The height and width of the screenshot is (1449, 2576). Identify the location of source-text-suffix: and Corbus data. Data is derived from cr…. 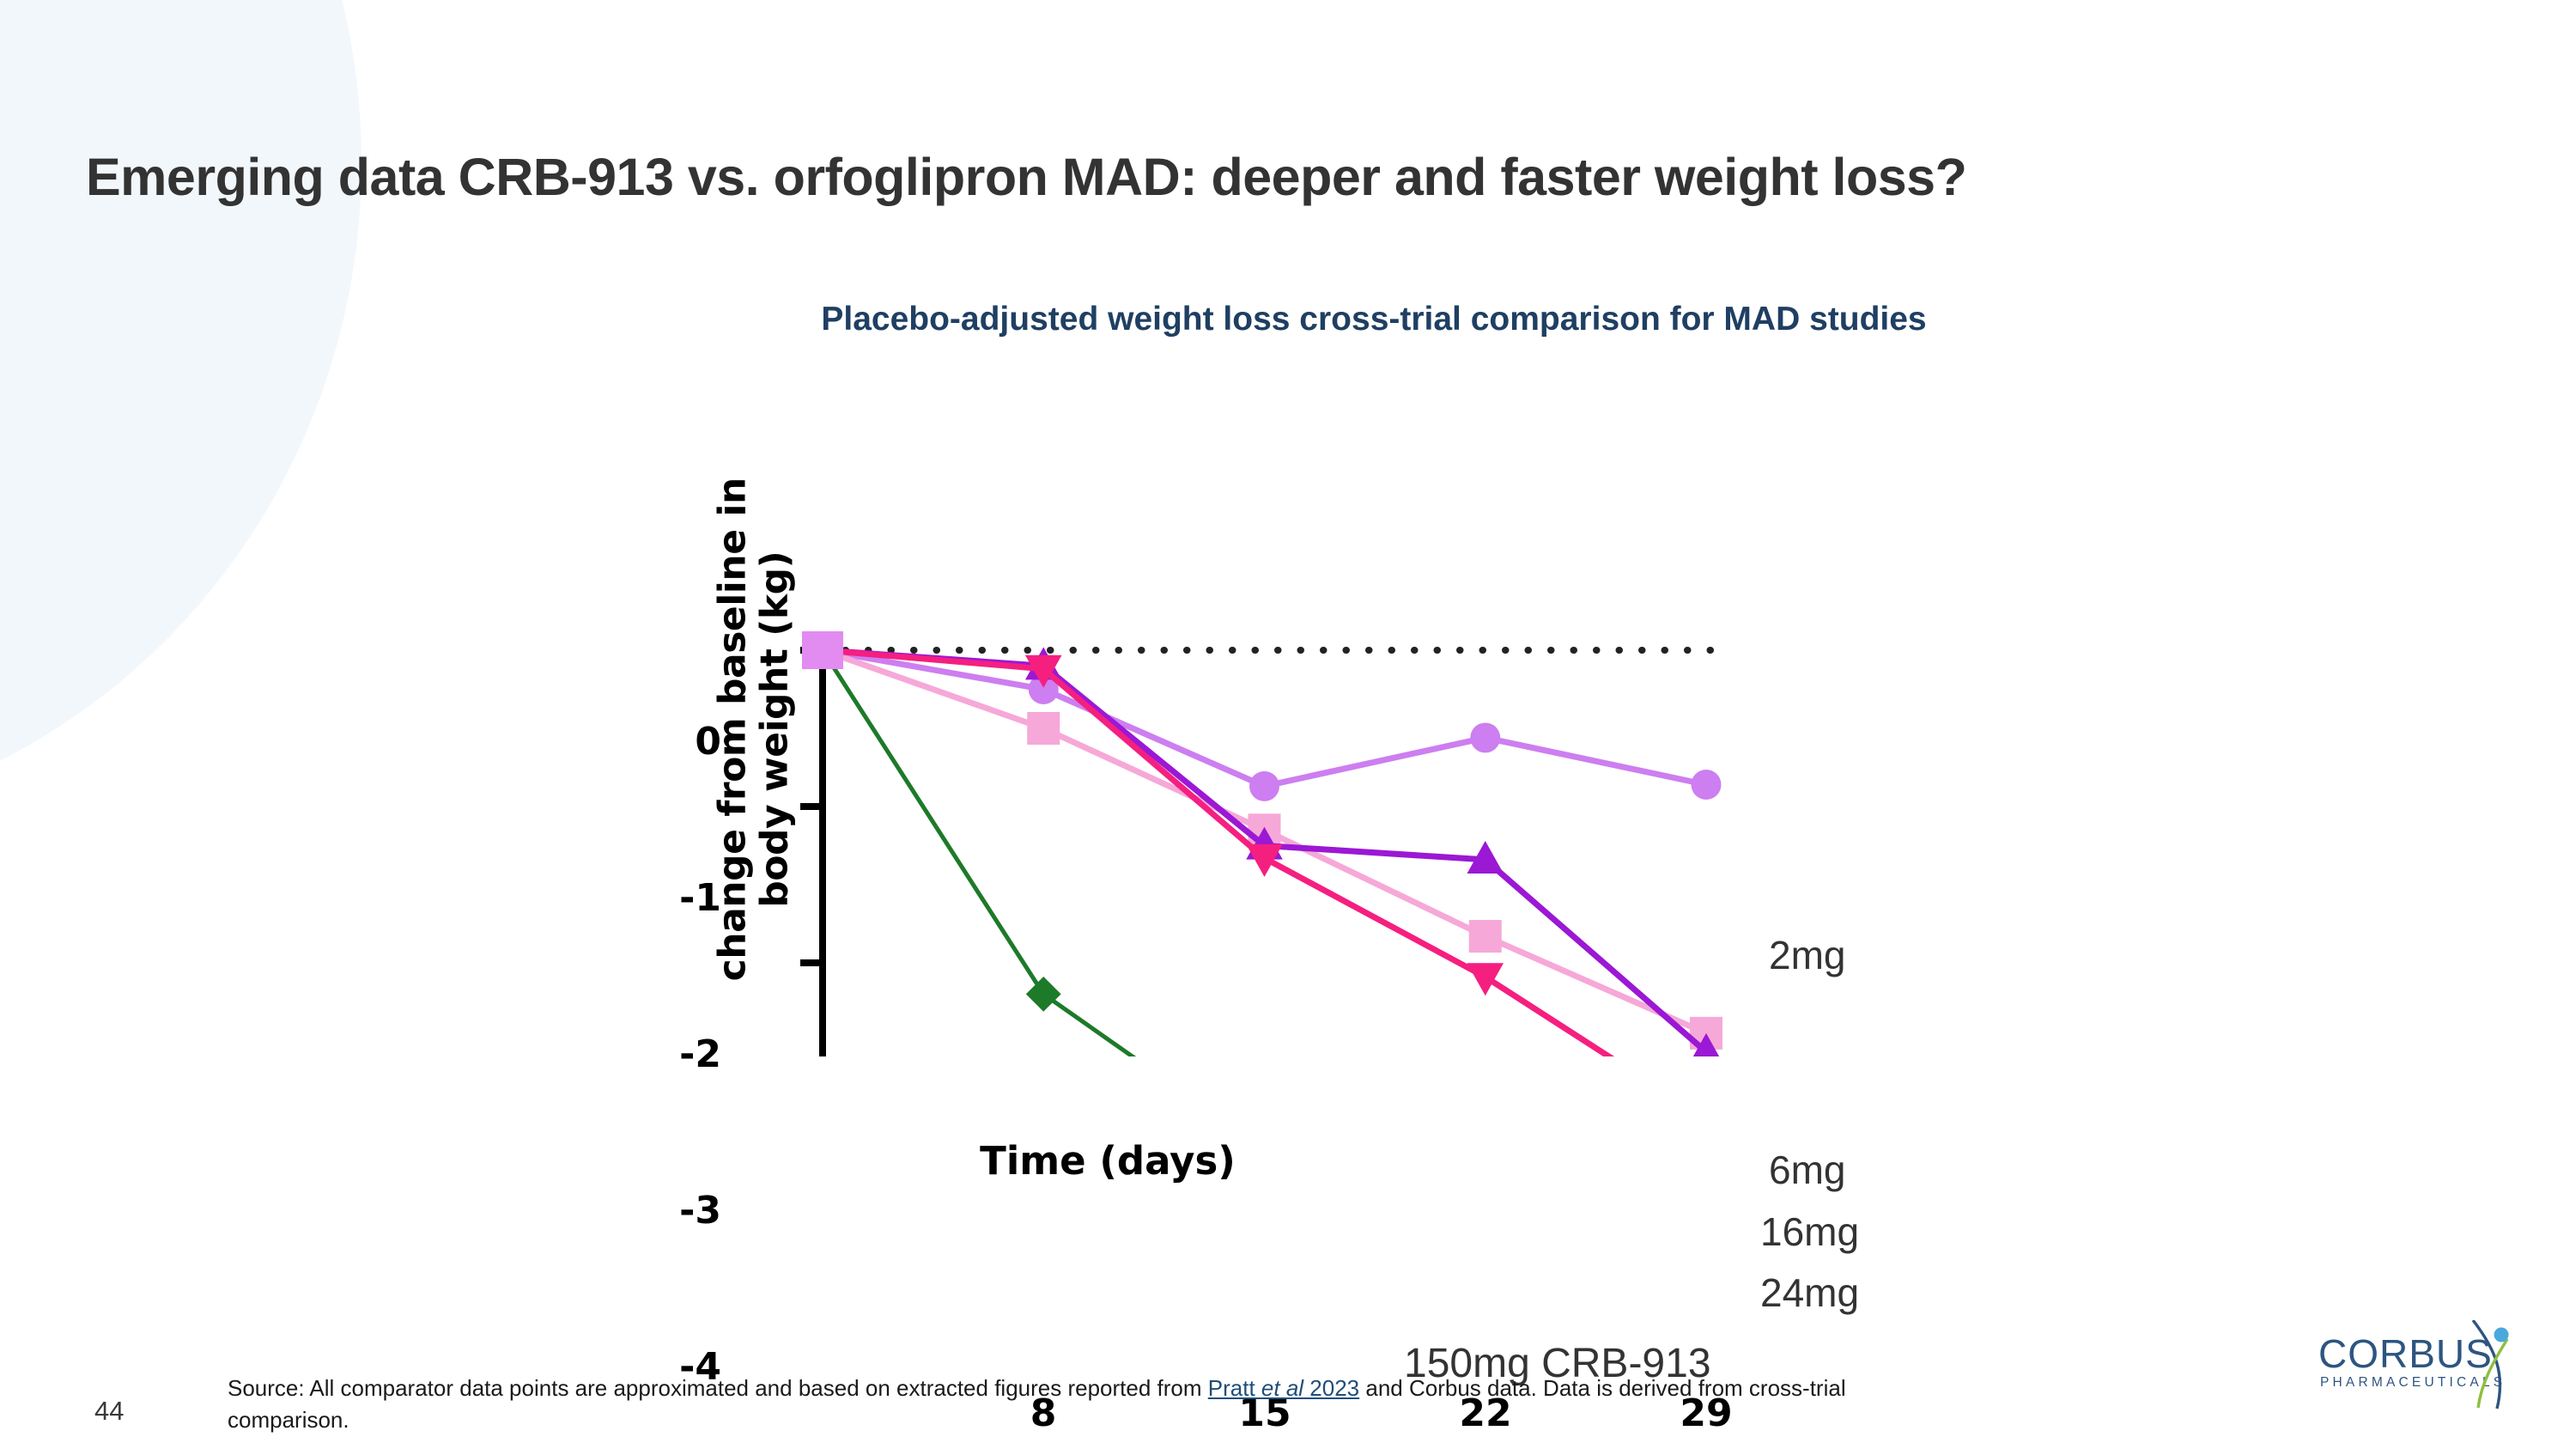
(1037, 1404).